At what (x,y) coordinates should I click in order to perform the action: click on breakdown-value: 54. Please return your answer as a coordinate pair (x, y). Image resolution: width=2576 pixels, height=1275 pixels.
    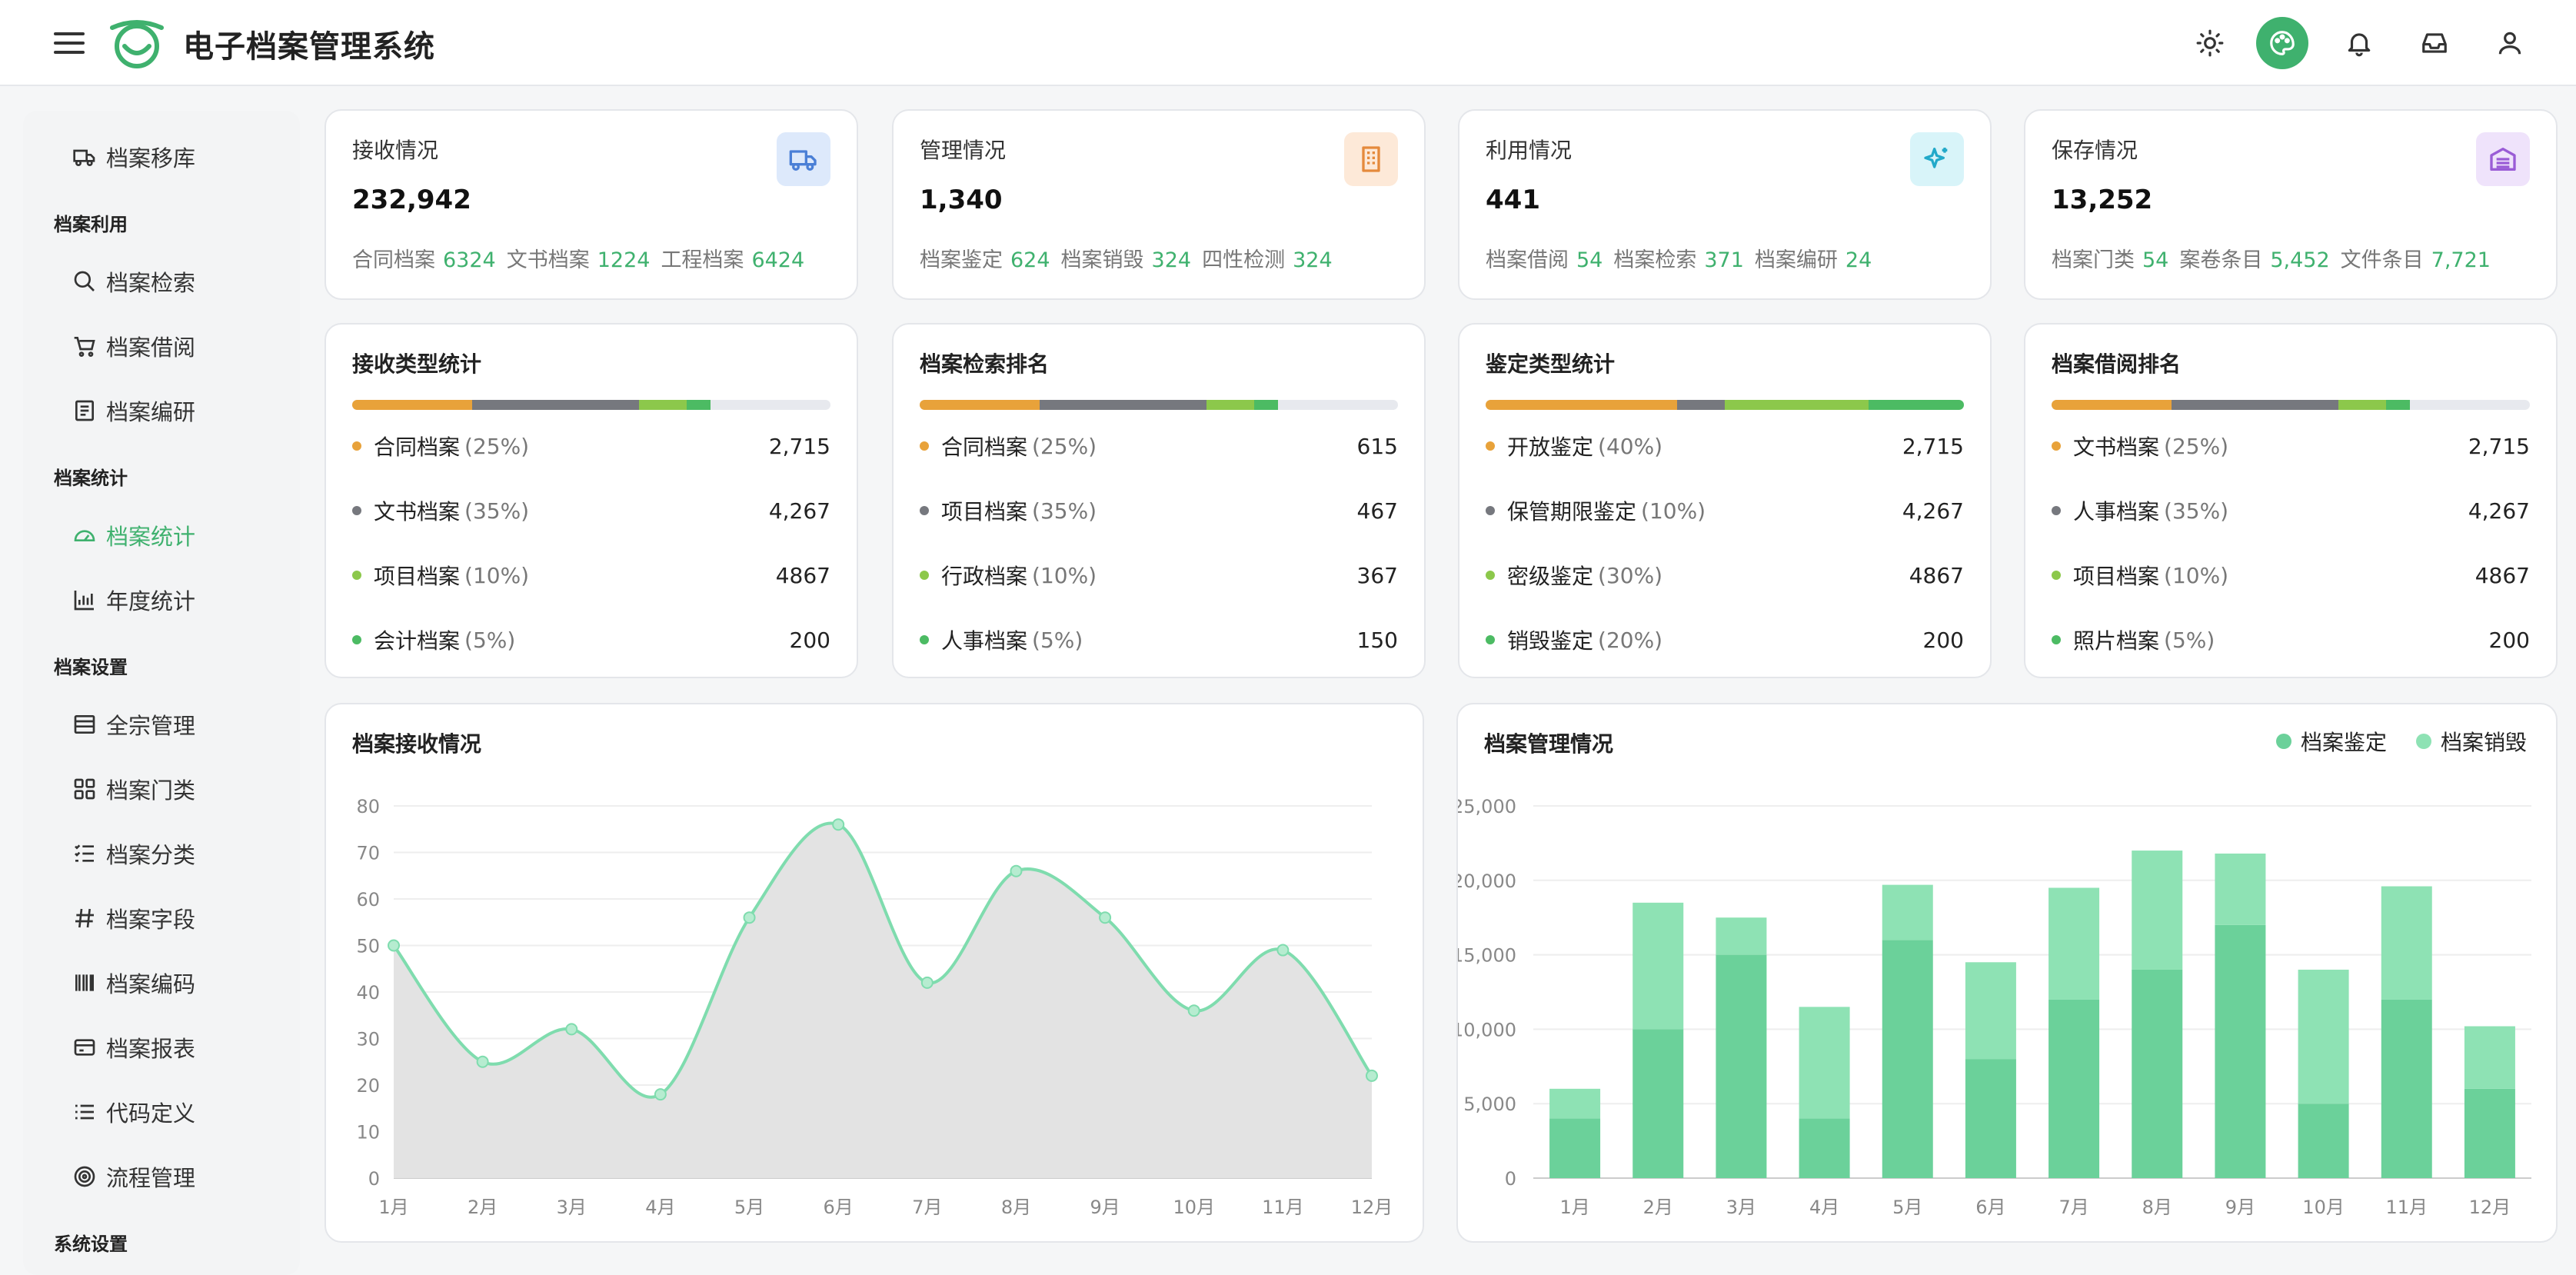
    Looking at the image, I should click on (1589, 260).